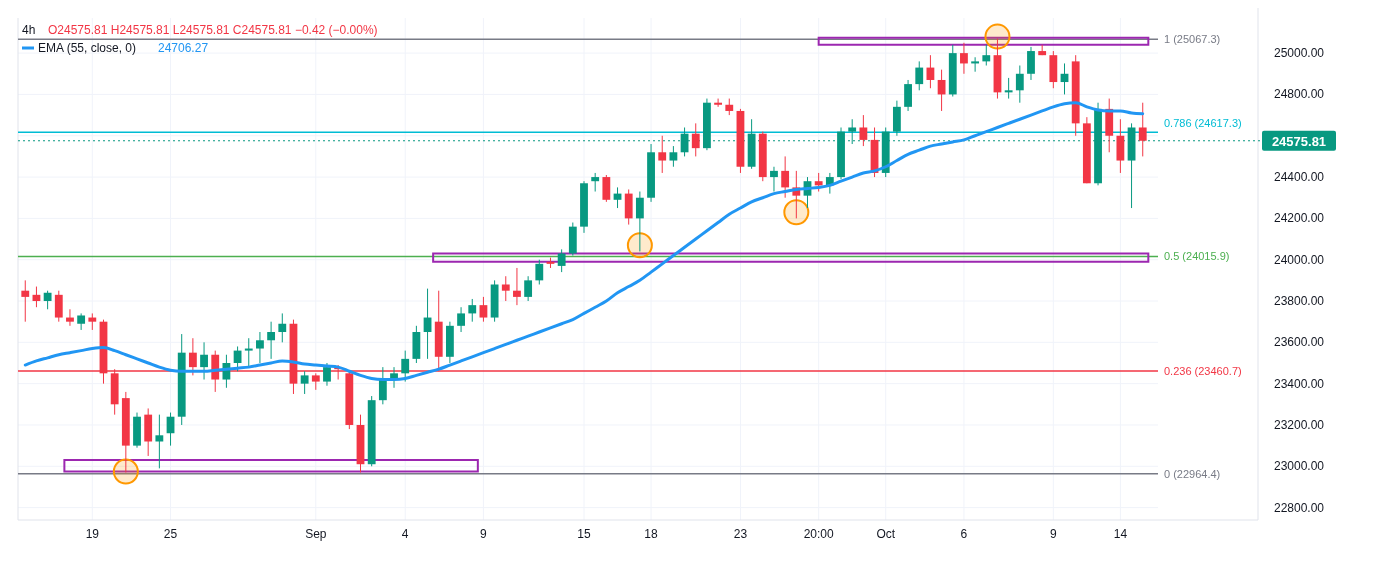  What do you see at coordinates (316, 534) in the screenshot?
I see `x-tick-label: Sep` at bounding box center [316, 534].